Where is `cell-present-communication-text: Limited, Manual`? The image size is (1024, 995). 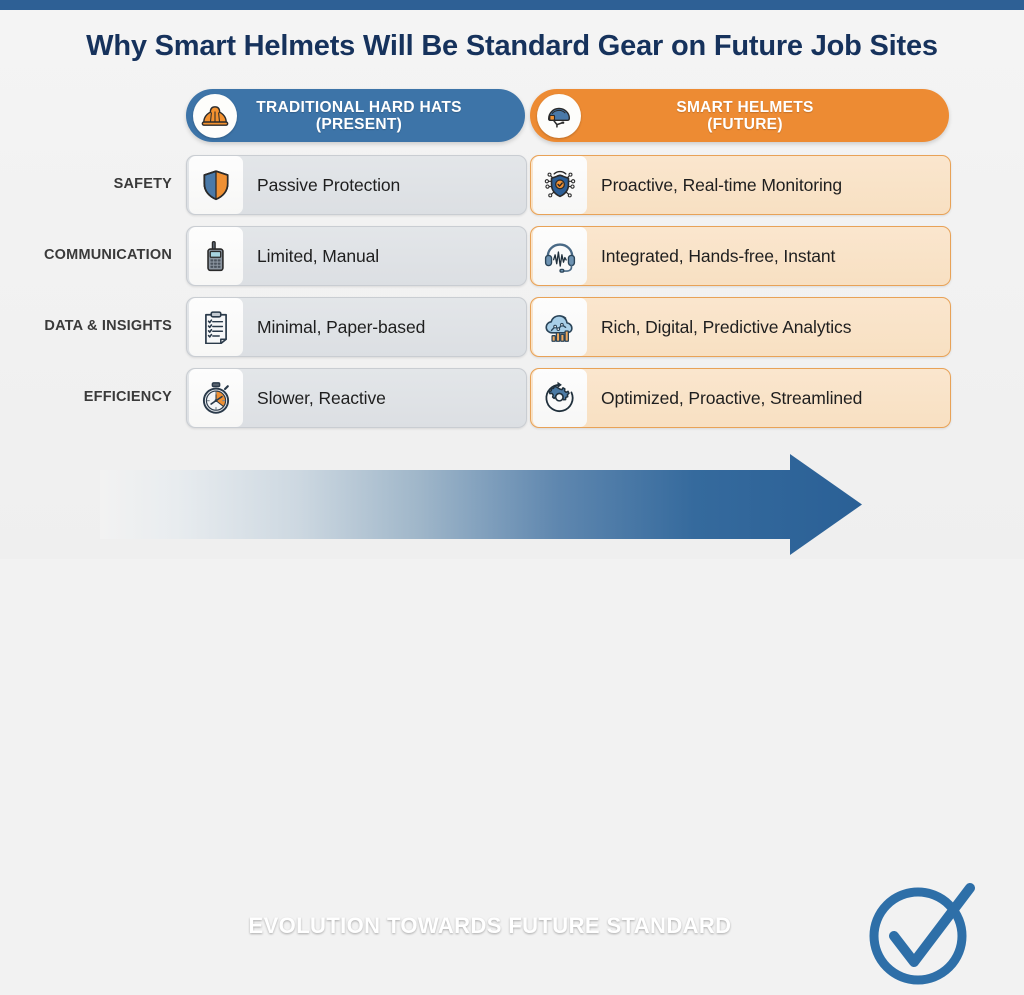 cell-present-communication-text: Limited, Manual is located at coordinates (318, 255).